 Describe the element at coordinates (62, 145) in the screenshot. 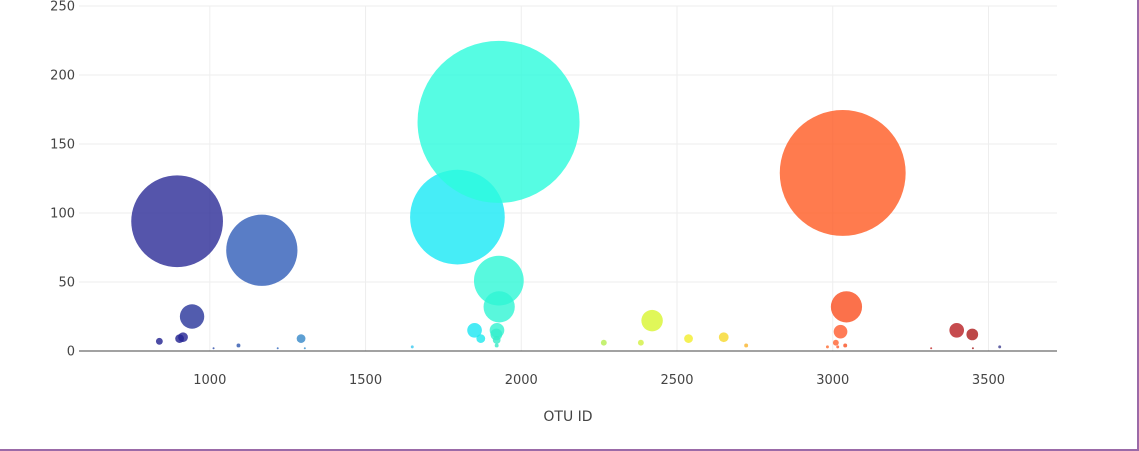

I see `y-tick-label: 150` at that location.